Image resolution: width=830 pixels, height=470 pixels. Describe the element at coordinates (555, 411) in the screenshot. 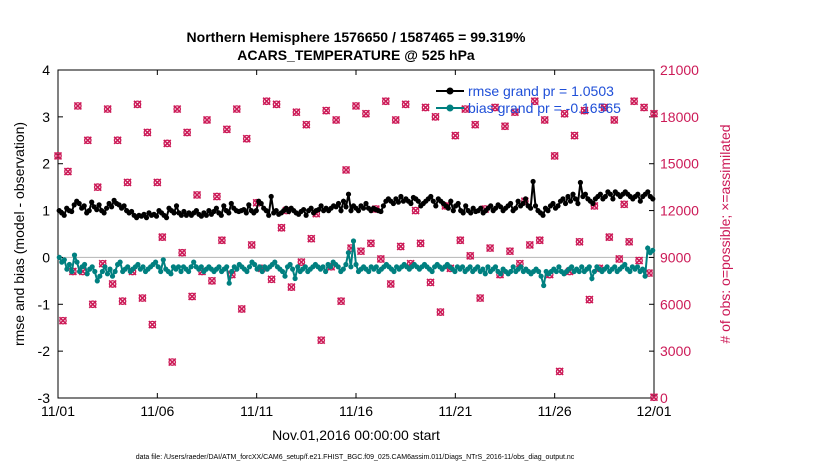

I see `x-tick-label: 11/26` at that location.